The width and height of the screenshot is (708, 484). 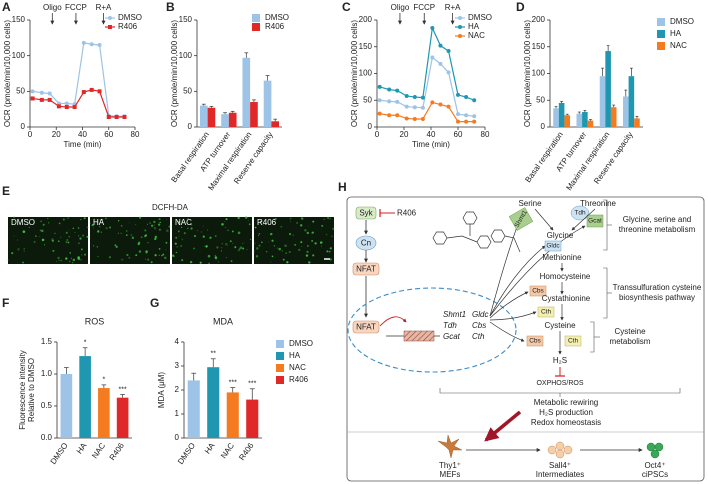 What do you see at coordinates (538, 291) in the screenshot?
I see `enzyme: Cbs` at bounding box center [538, 291].